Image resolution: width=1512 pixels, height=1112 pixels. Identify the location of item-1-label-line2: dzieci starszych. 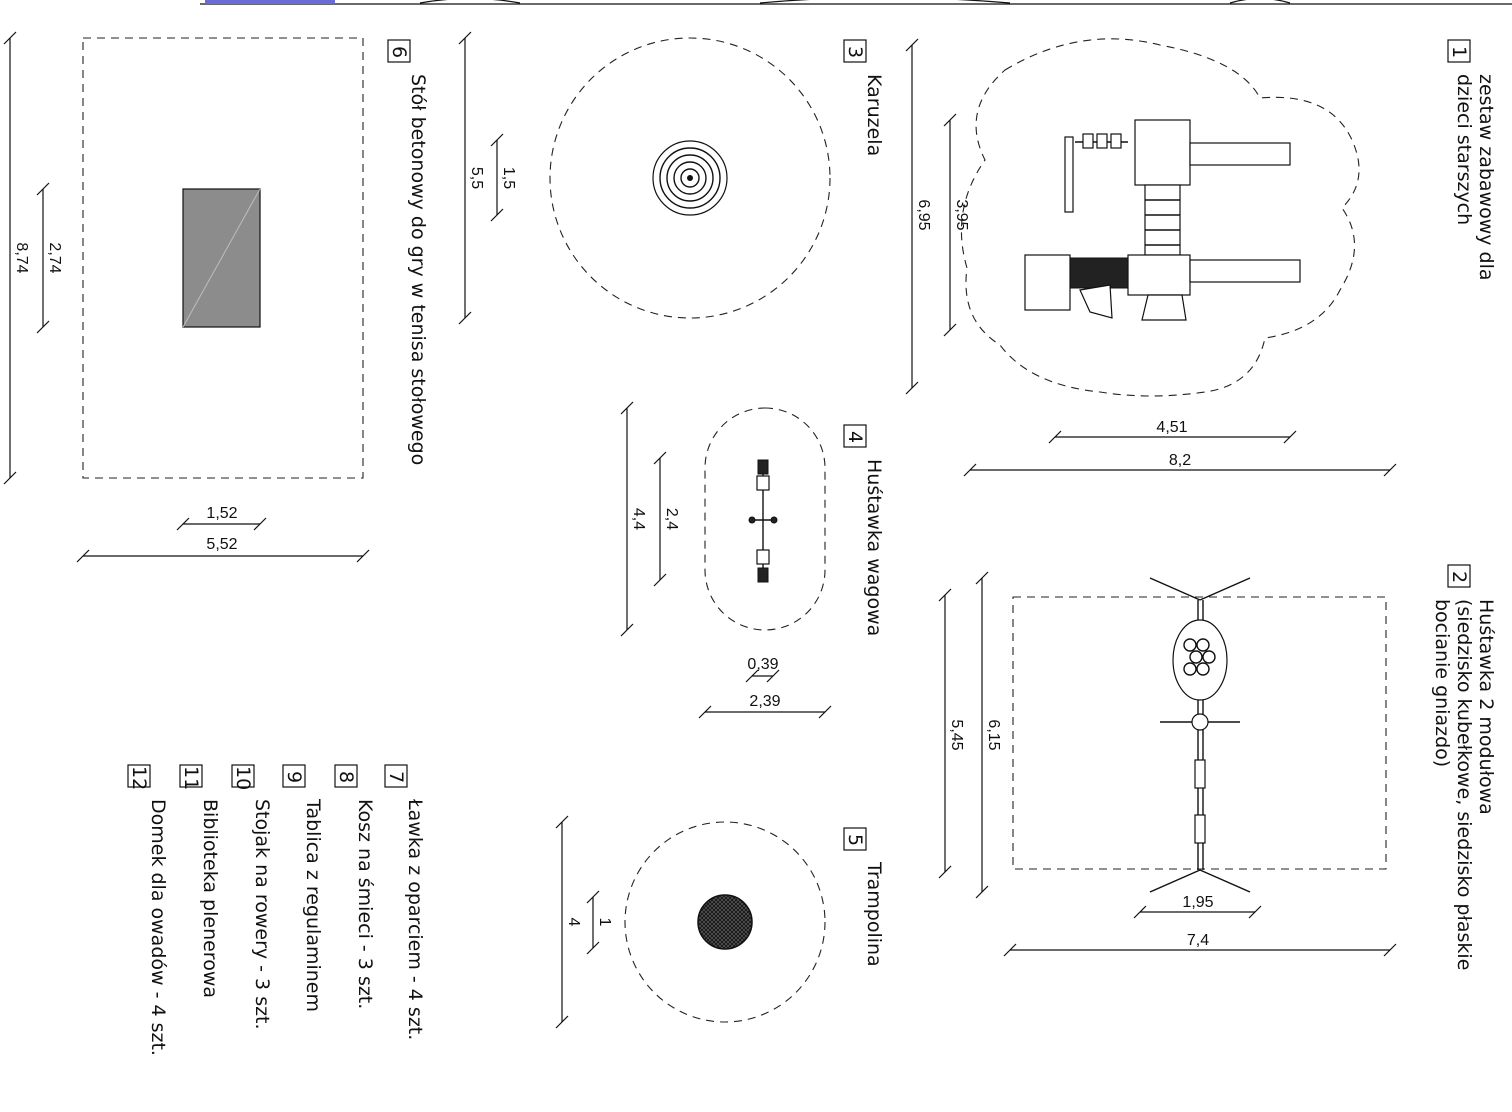
(1464, 149).